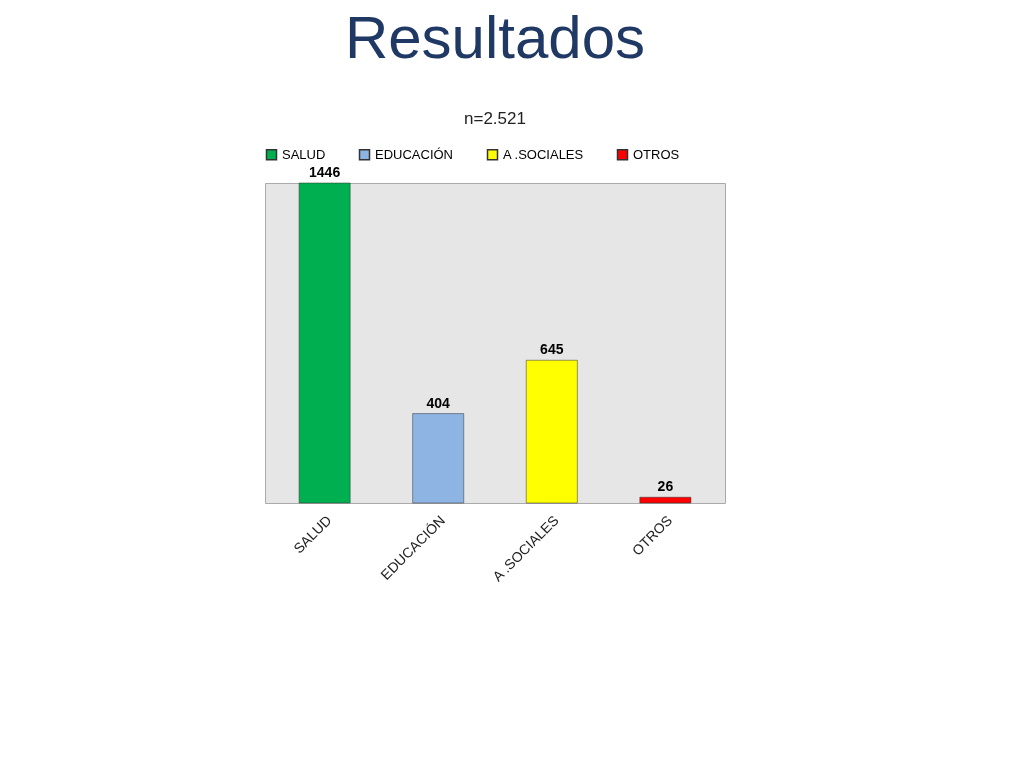  I want to click on legend-label: SALUD, so click(304, 154).